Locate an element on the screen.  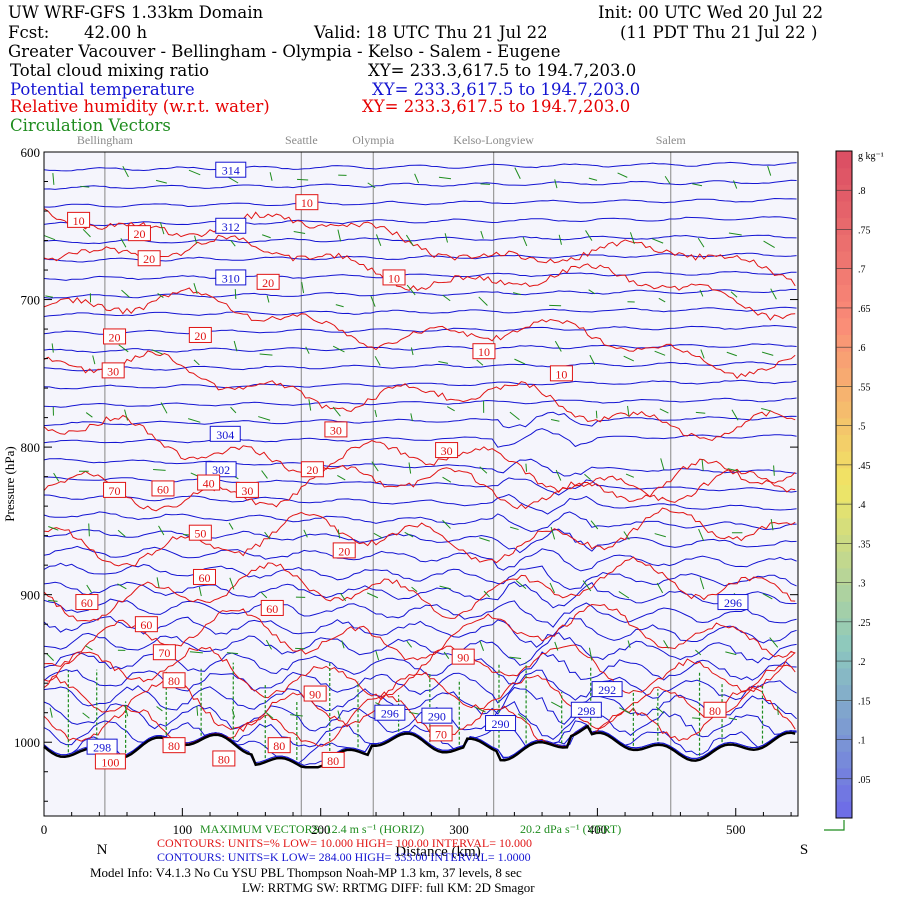
rh-contour-label: 80 is located at coordinates (174, 681).